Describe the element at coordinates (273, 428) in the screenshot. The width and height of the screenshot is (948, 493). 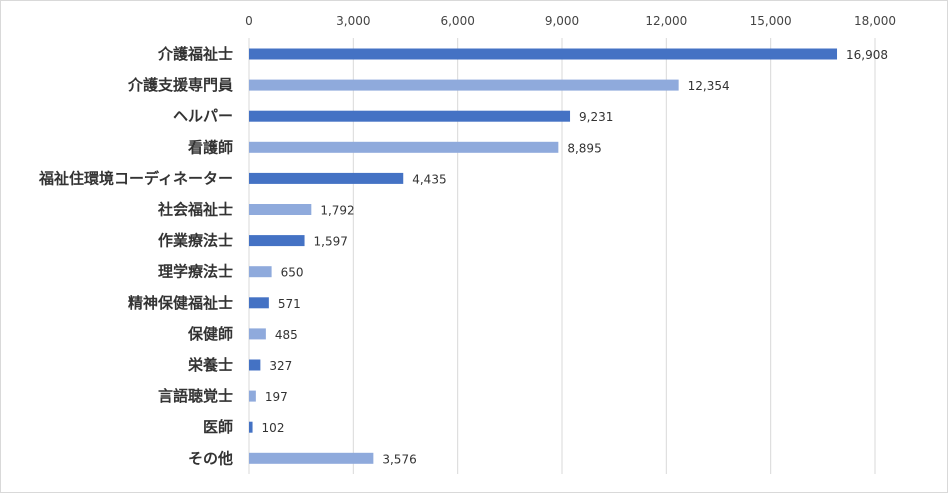
I see `data-label: 102` at that location.